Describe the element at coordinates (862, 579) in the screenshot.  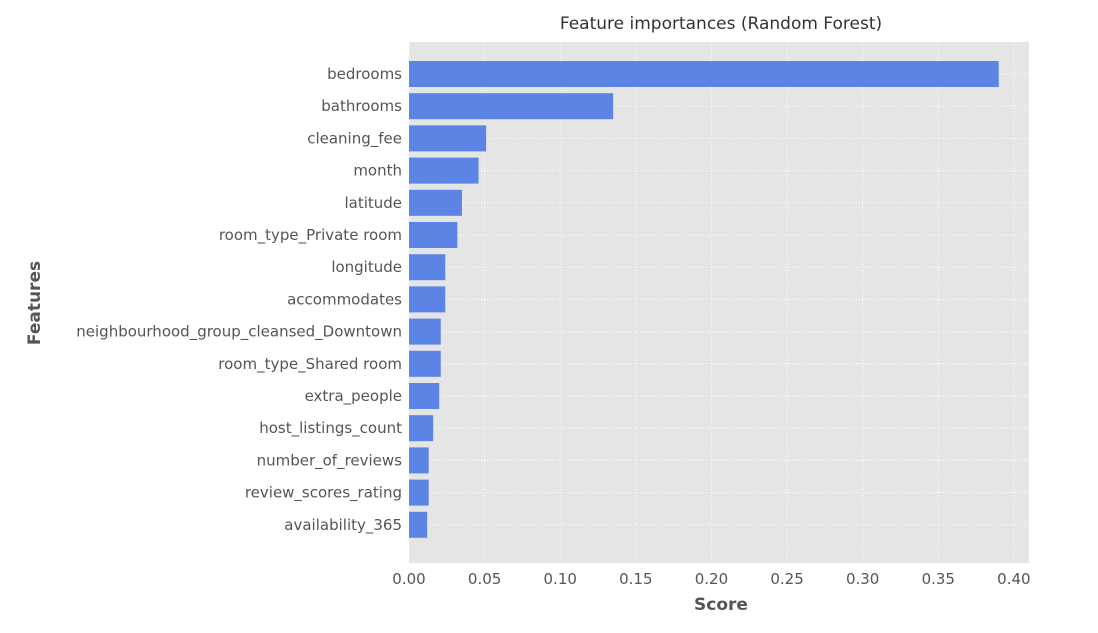
I see `x-tick-label: 0.30` at that location.